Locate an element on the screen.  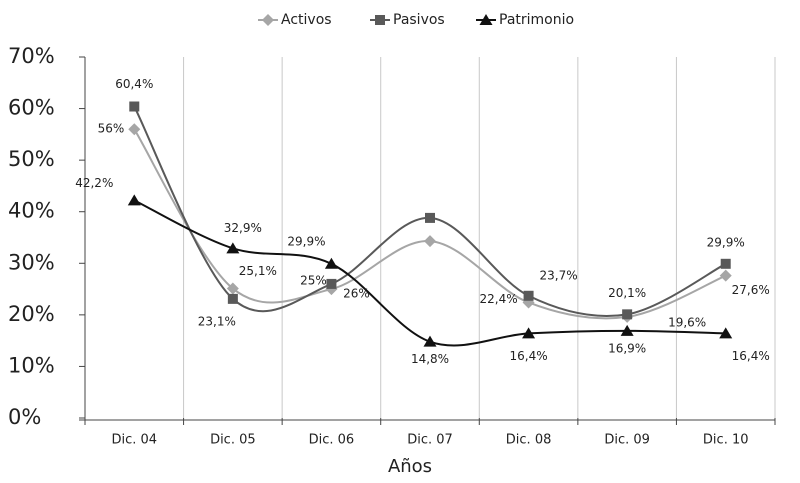
data-label: 20,1% is located at coordinates (627, 293).